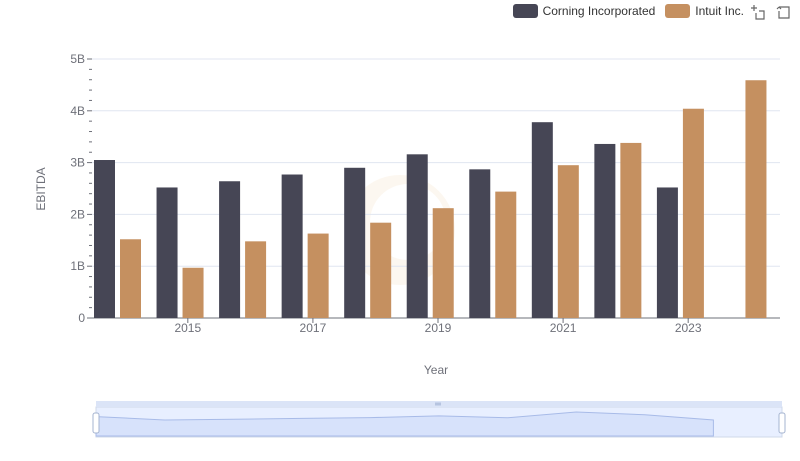 This screenshot has width=800, height=461. What do you see at coordinates (130, 278) in the screenshot?
I see `bar-intuit-2014` at bounding box center [130, 278].